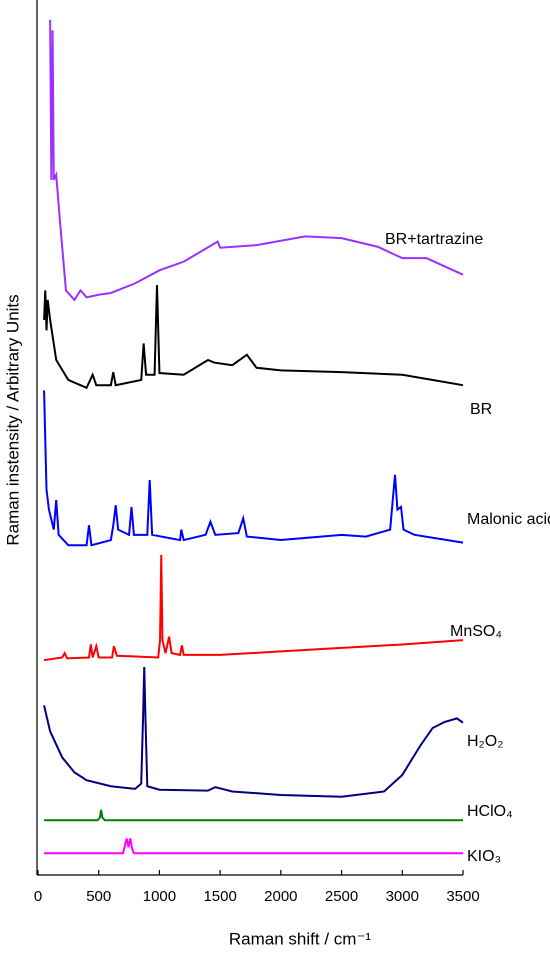 The image size is (550, 953). Describe the element at coordinates (485, 741) in the screenshot. I see `series-label: H₂O₂` at that location.